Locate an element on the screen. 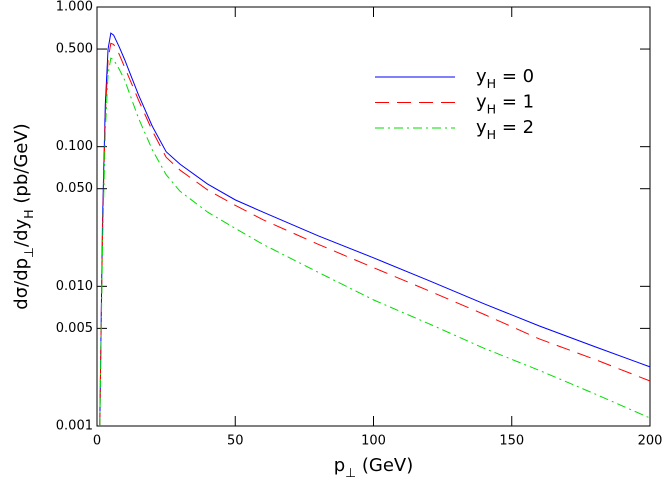 The image size is (664, 479). x-tick-label: 0 is located at coordinates (97, 441).